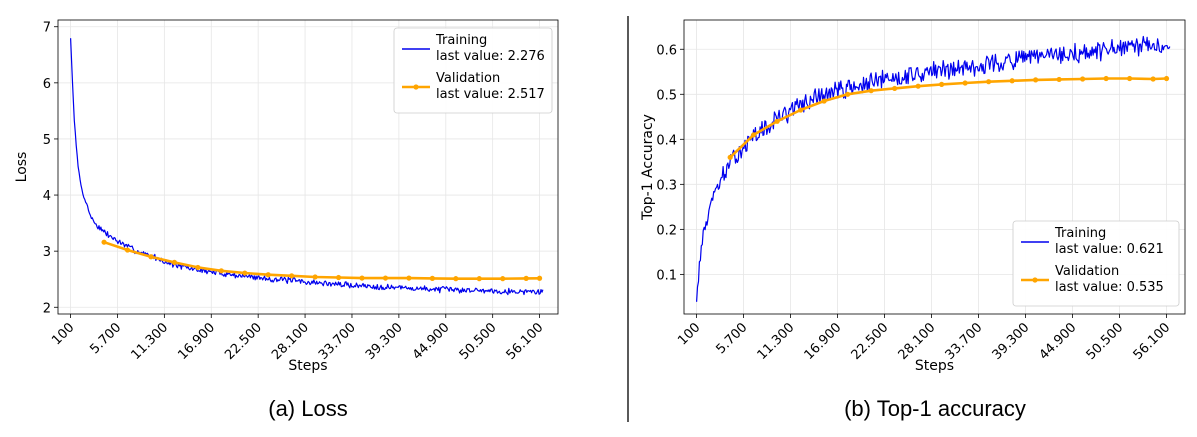  What do you see at coordinates (1109, 287) in the screenshot?
I see `legend-value-validation: last value: 0.535` at bounding box center [1109, 287].